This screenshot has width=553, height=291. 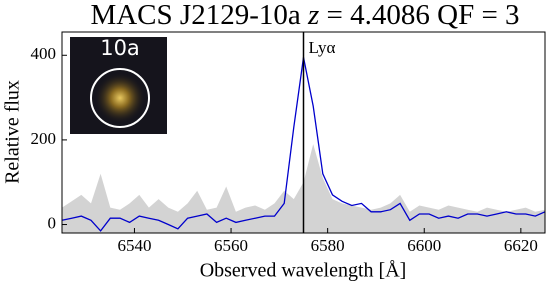 What do you see at coordinates (52, 222) in the screenshot?
I see `y-tick-label: 0` at bounding box center [52, 222].